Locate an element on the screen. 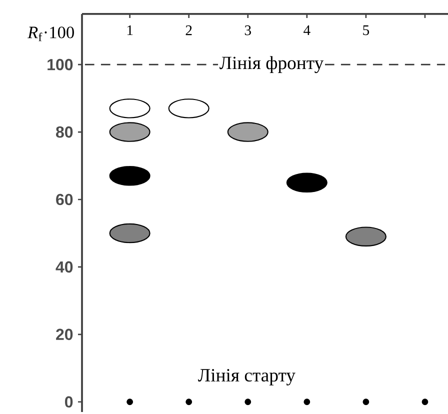  x-tick-label: 1 is located at coordinates (130, 30).